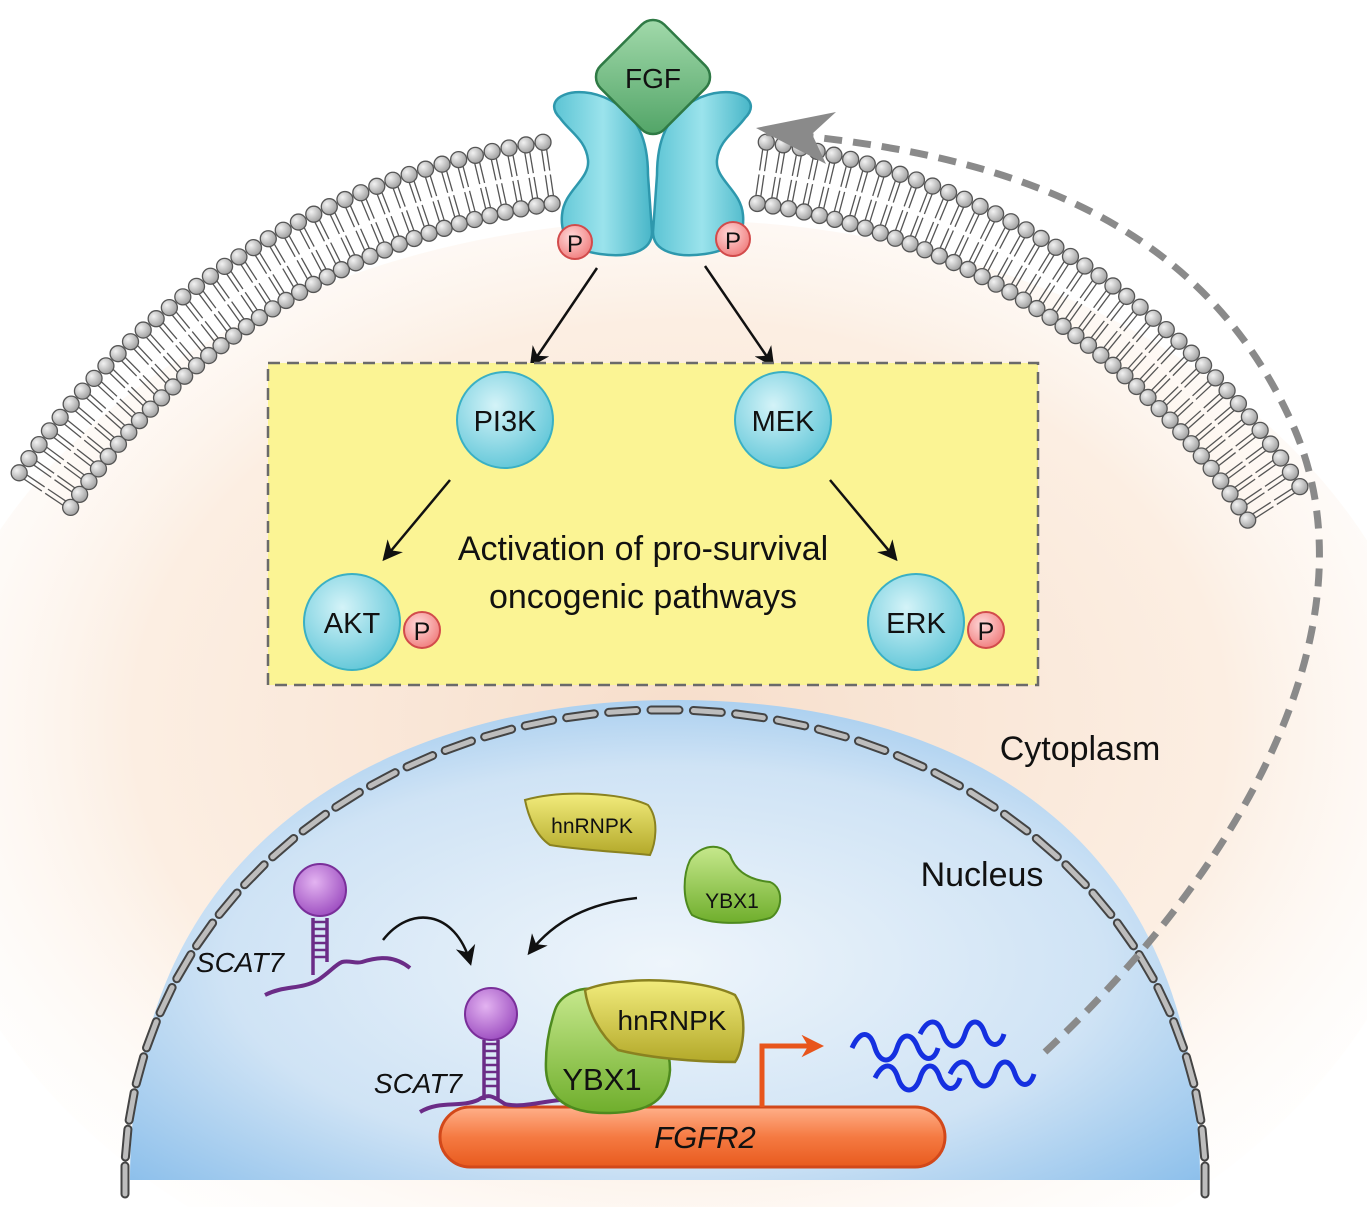 Image resolution: width=1367 pixels, height=1207 pixels. Describe the element at coordinates (664, 1021) in the screenshot. I see `hnrnpk-bound: hnRNPK` at that location.